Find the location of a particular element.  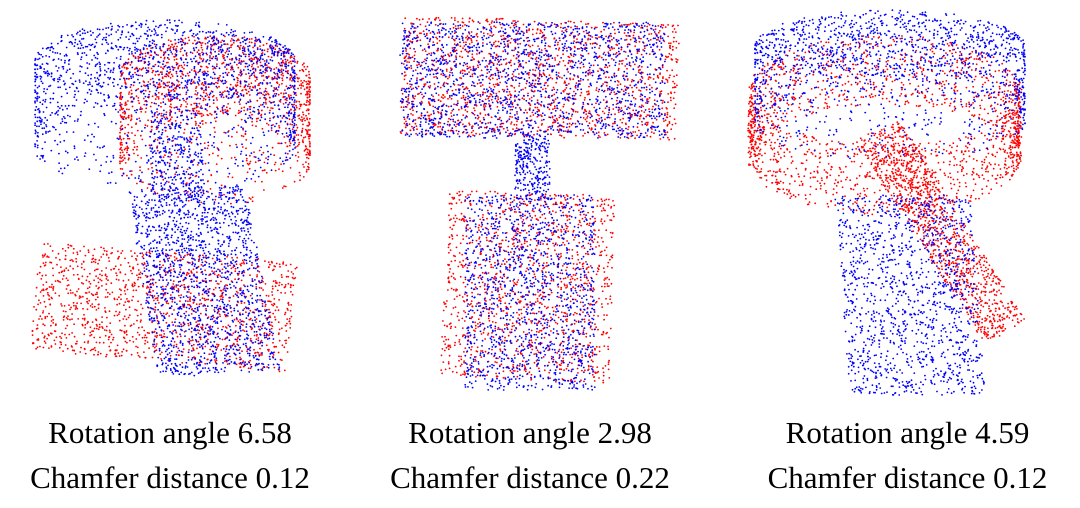

rotation-angle-caption: Rotation angle 2.98 is located at coordinates (530, 432).